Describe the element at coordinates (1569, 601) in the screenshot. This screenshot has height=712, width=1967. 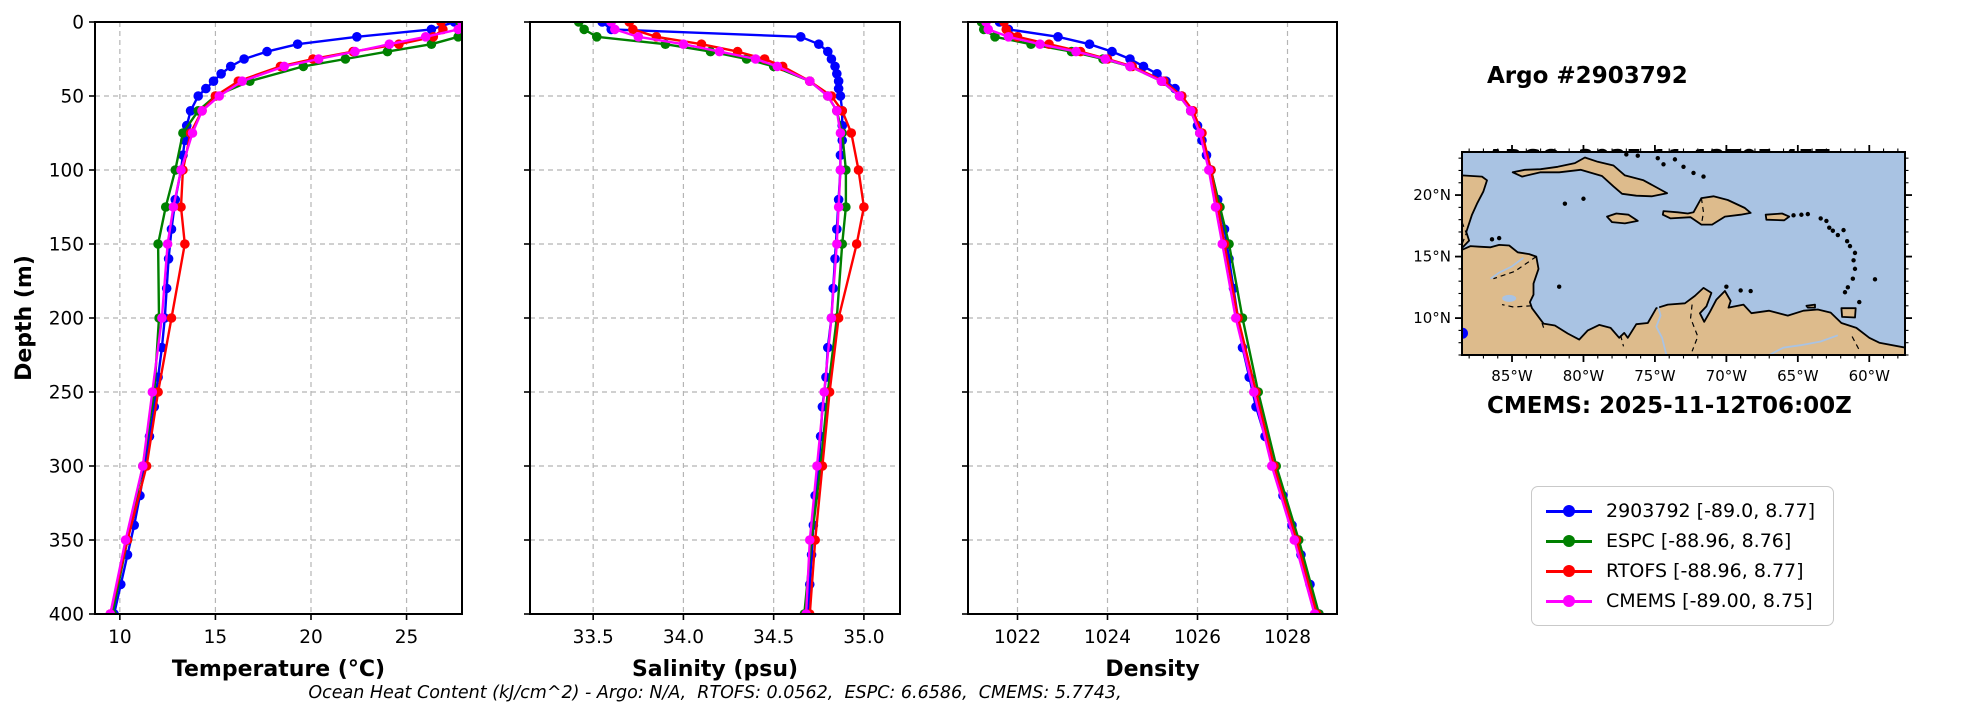
I see `legend-marker-cmems` at that location.